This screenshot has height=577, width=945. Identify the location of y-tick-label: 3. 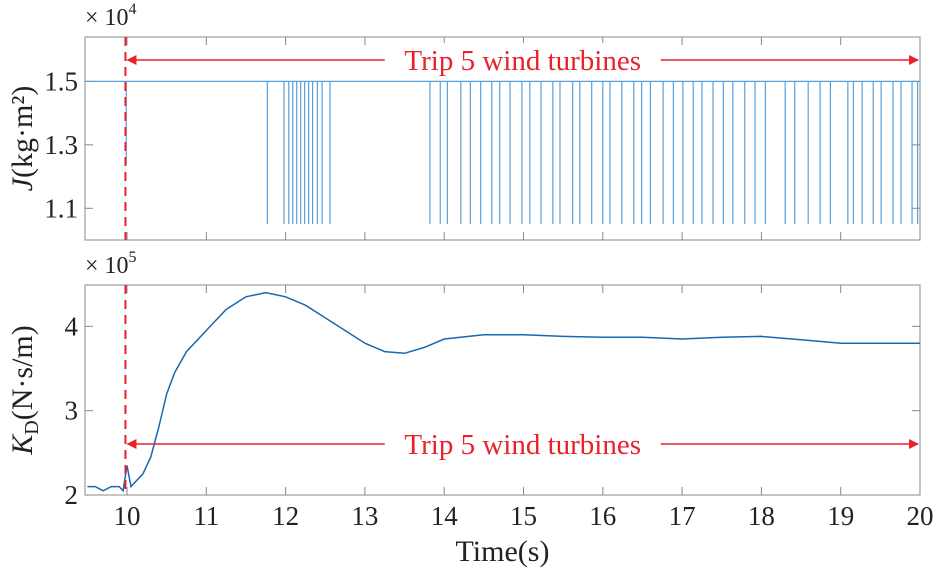
(72, 411).